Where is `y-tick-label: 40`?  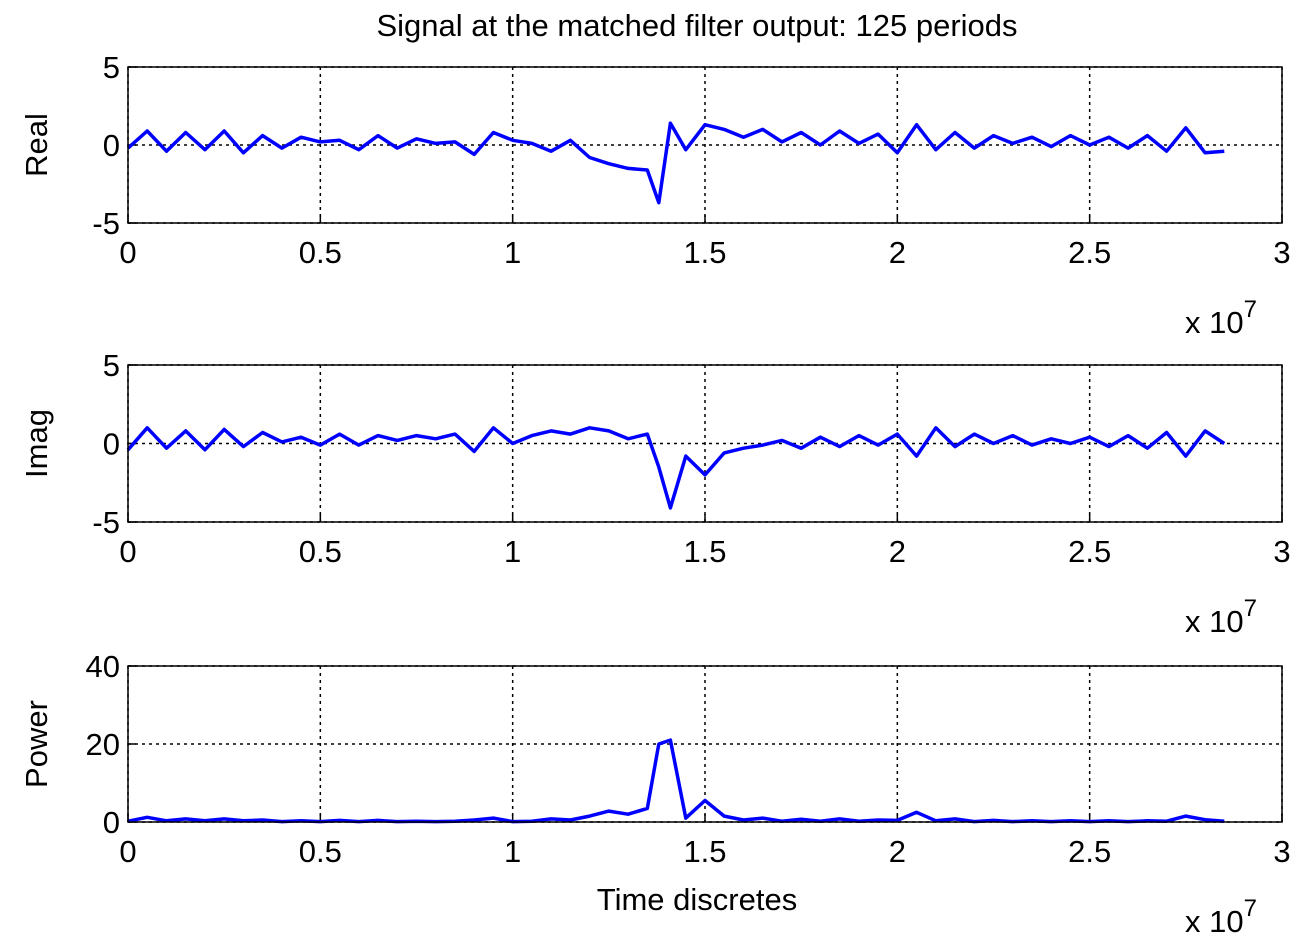
y-tick-label: 40 is located at coordinates (103, 666).